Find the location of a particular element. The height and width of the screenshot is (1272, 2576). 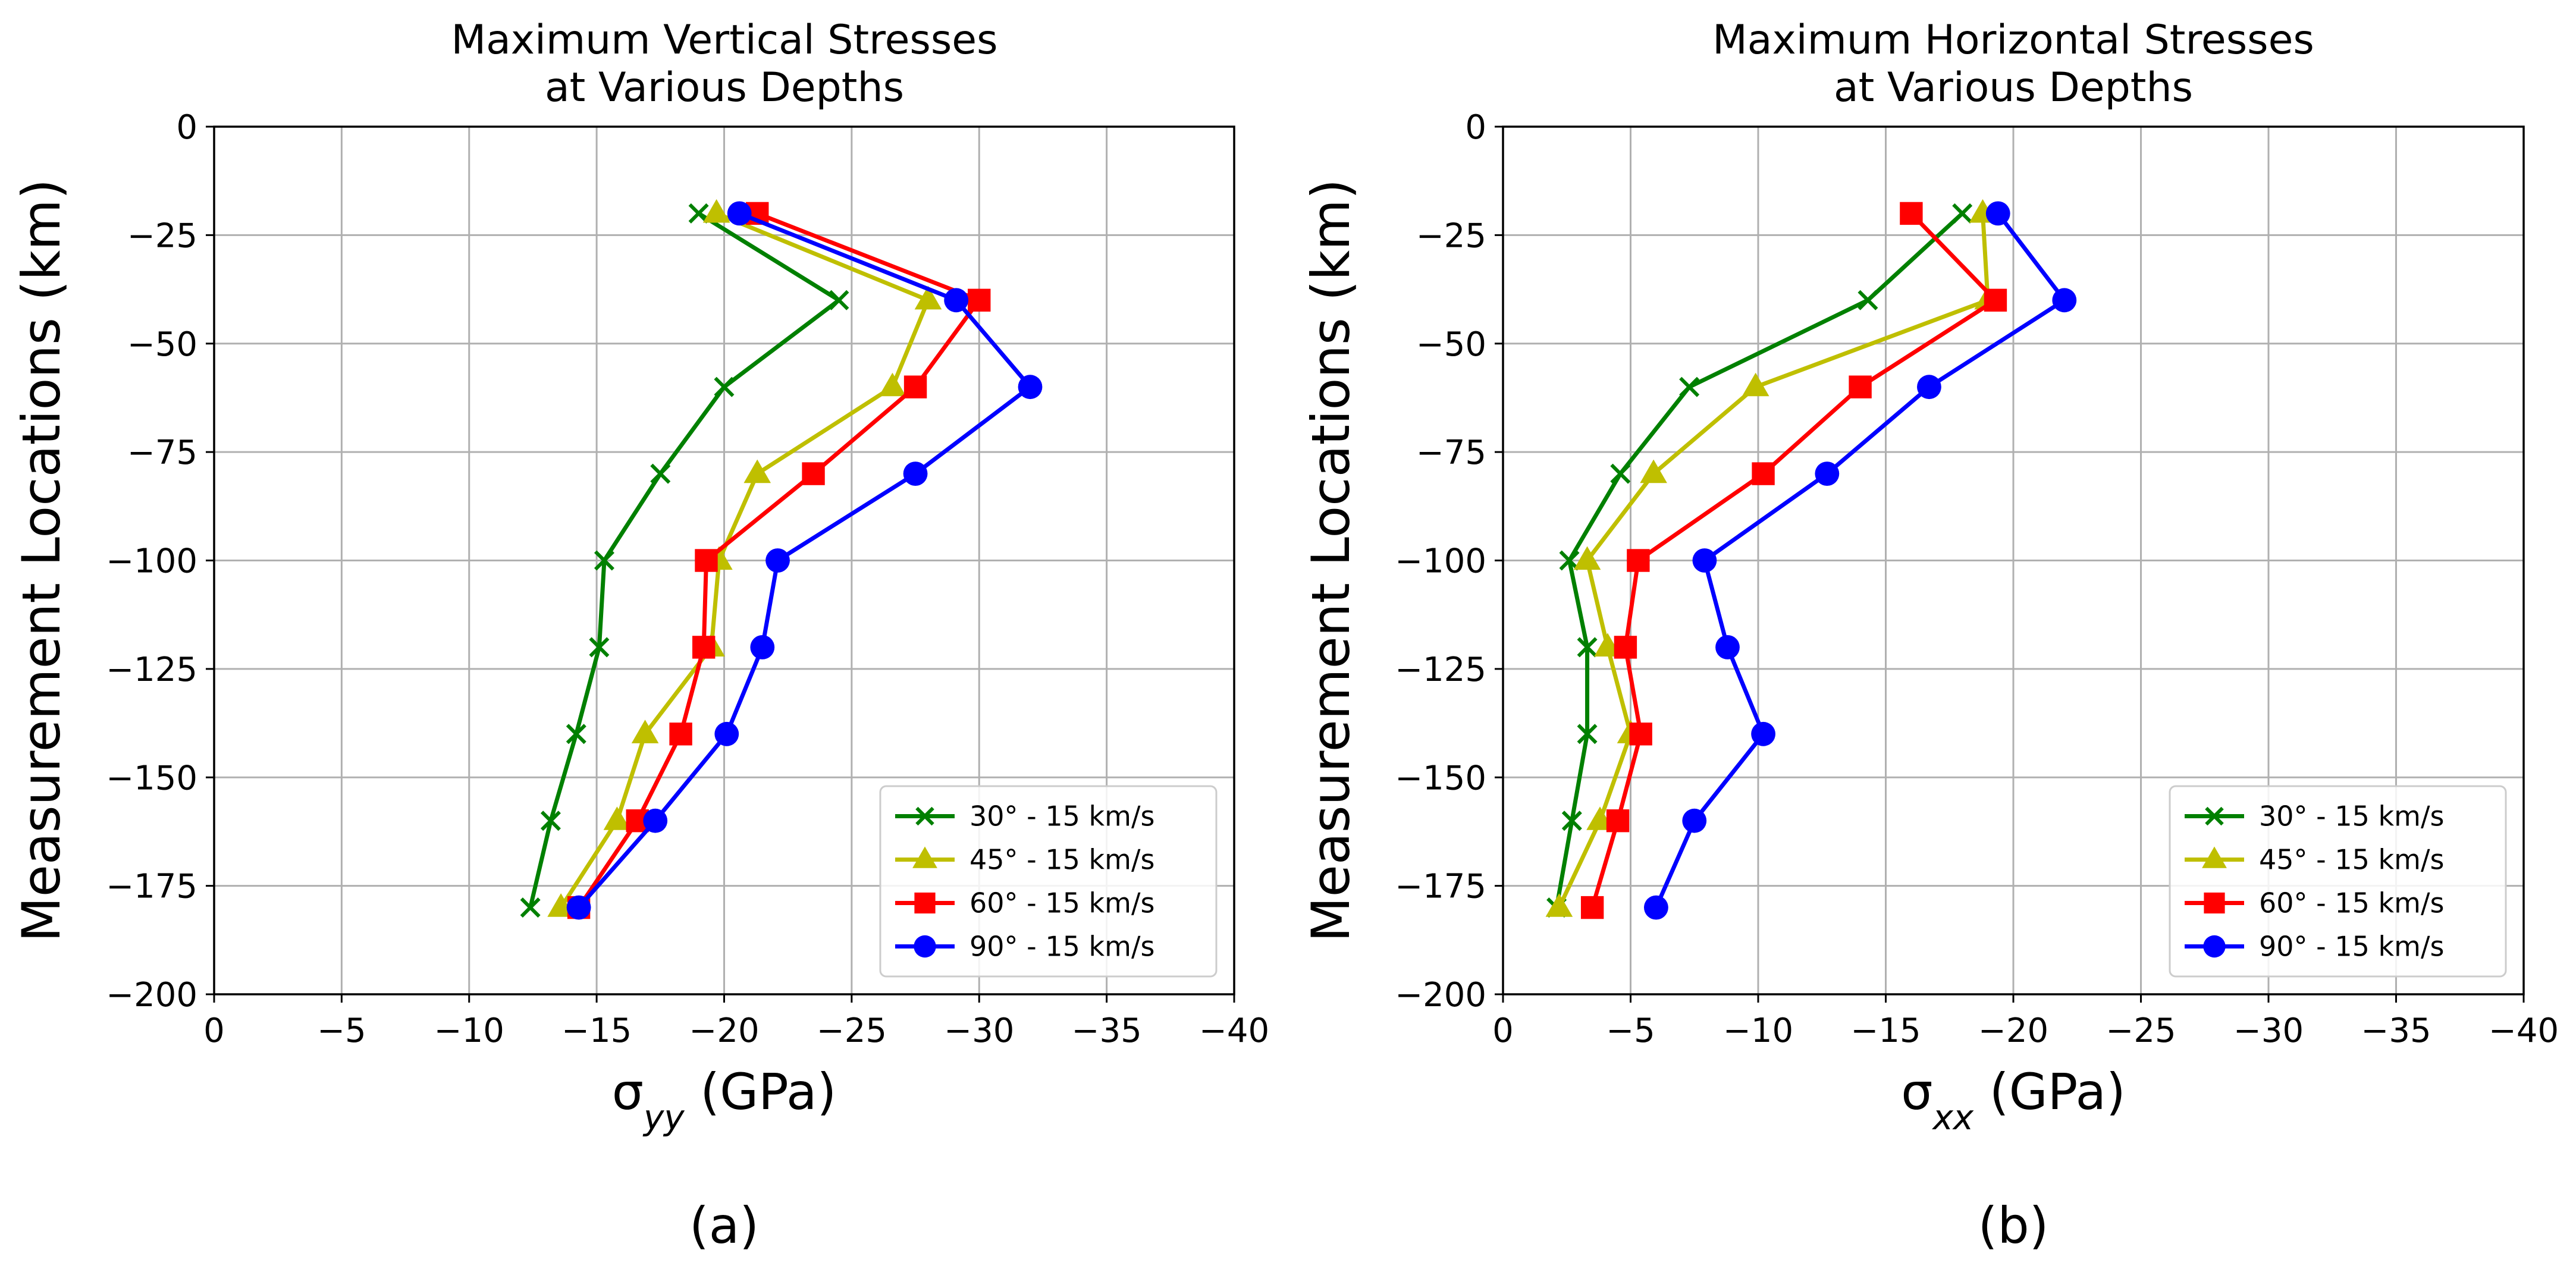

panel-label: (a) is located at coordinates (724, 1225).